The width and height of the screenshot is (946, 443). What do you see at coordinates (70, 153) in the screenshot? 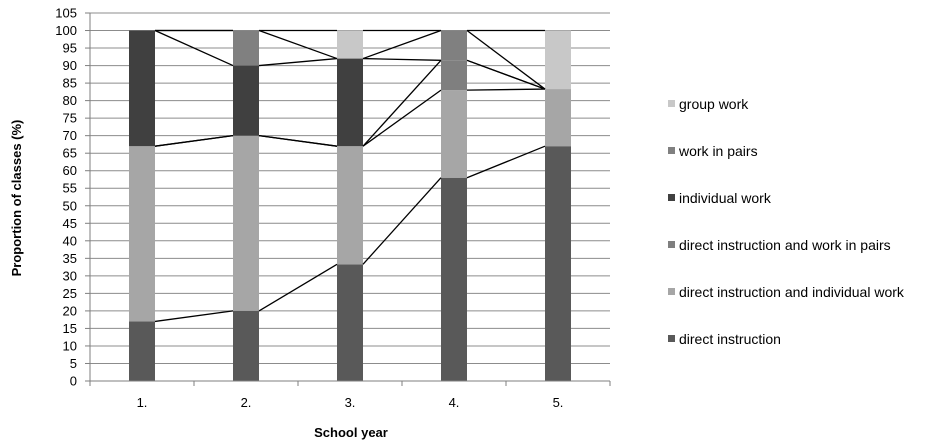
I see `y-tick-label: 65` at bounding box center [70, 153].